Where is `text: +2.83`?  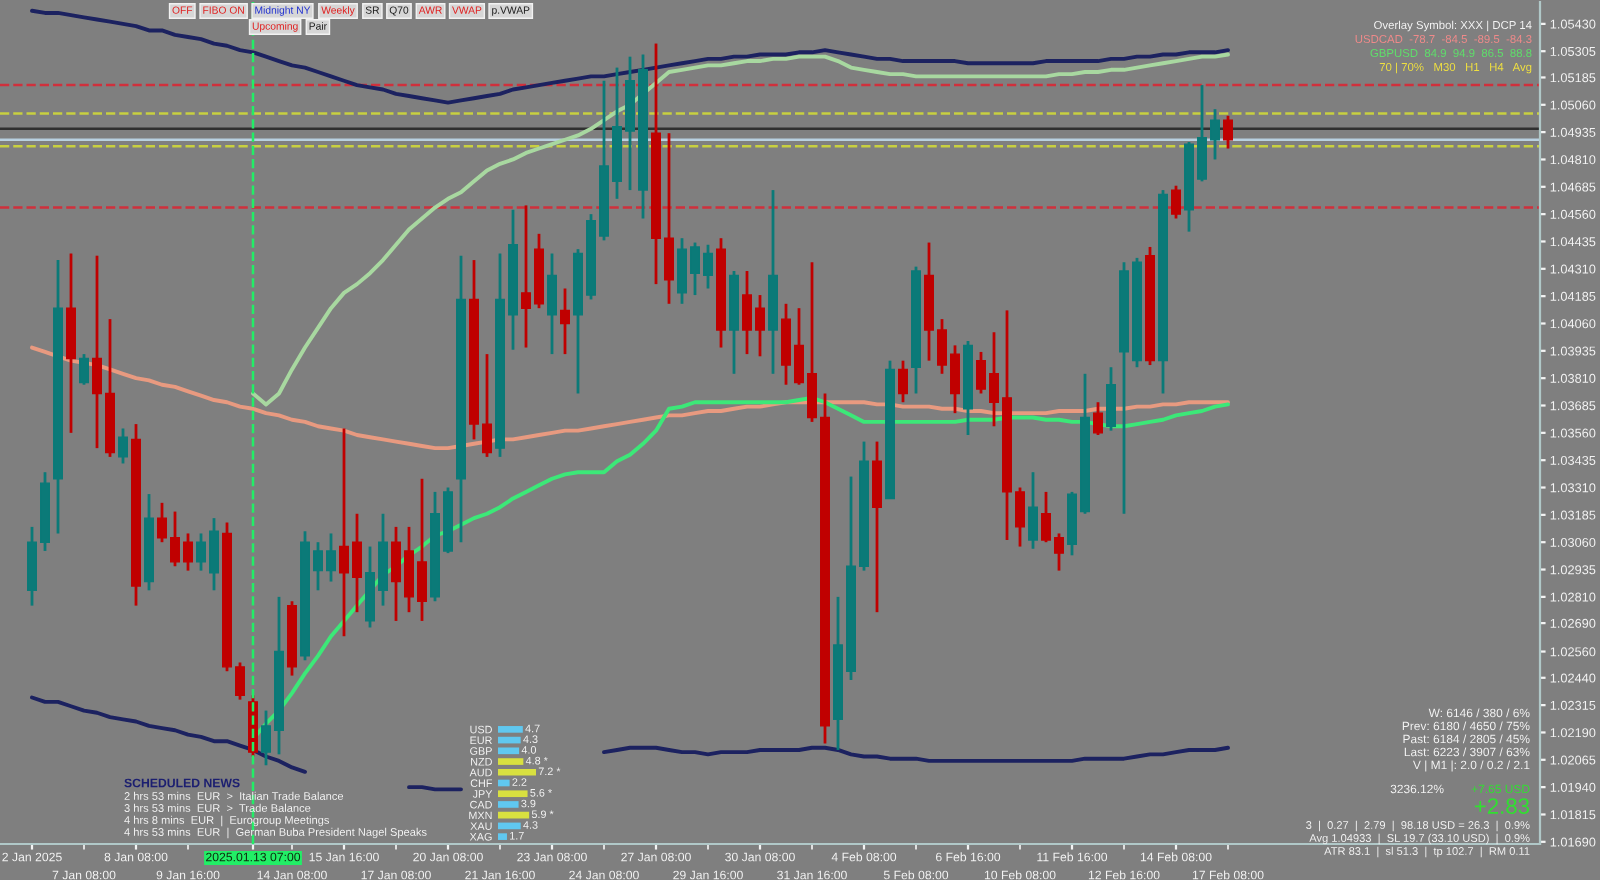
text: +2.83 is located at coordinates (1502, 806).